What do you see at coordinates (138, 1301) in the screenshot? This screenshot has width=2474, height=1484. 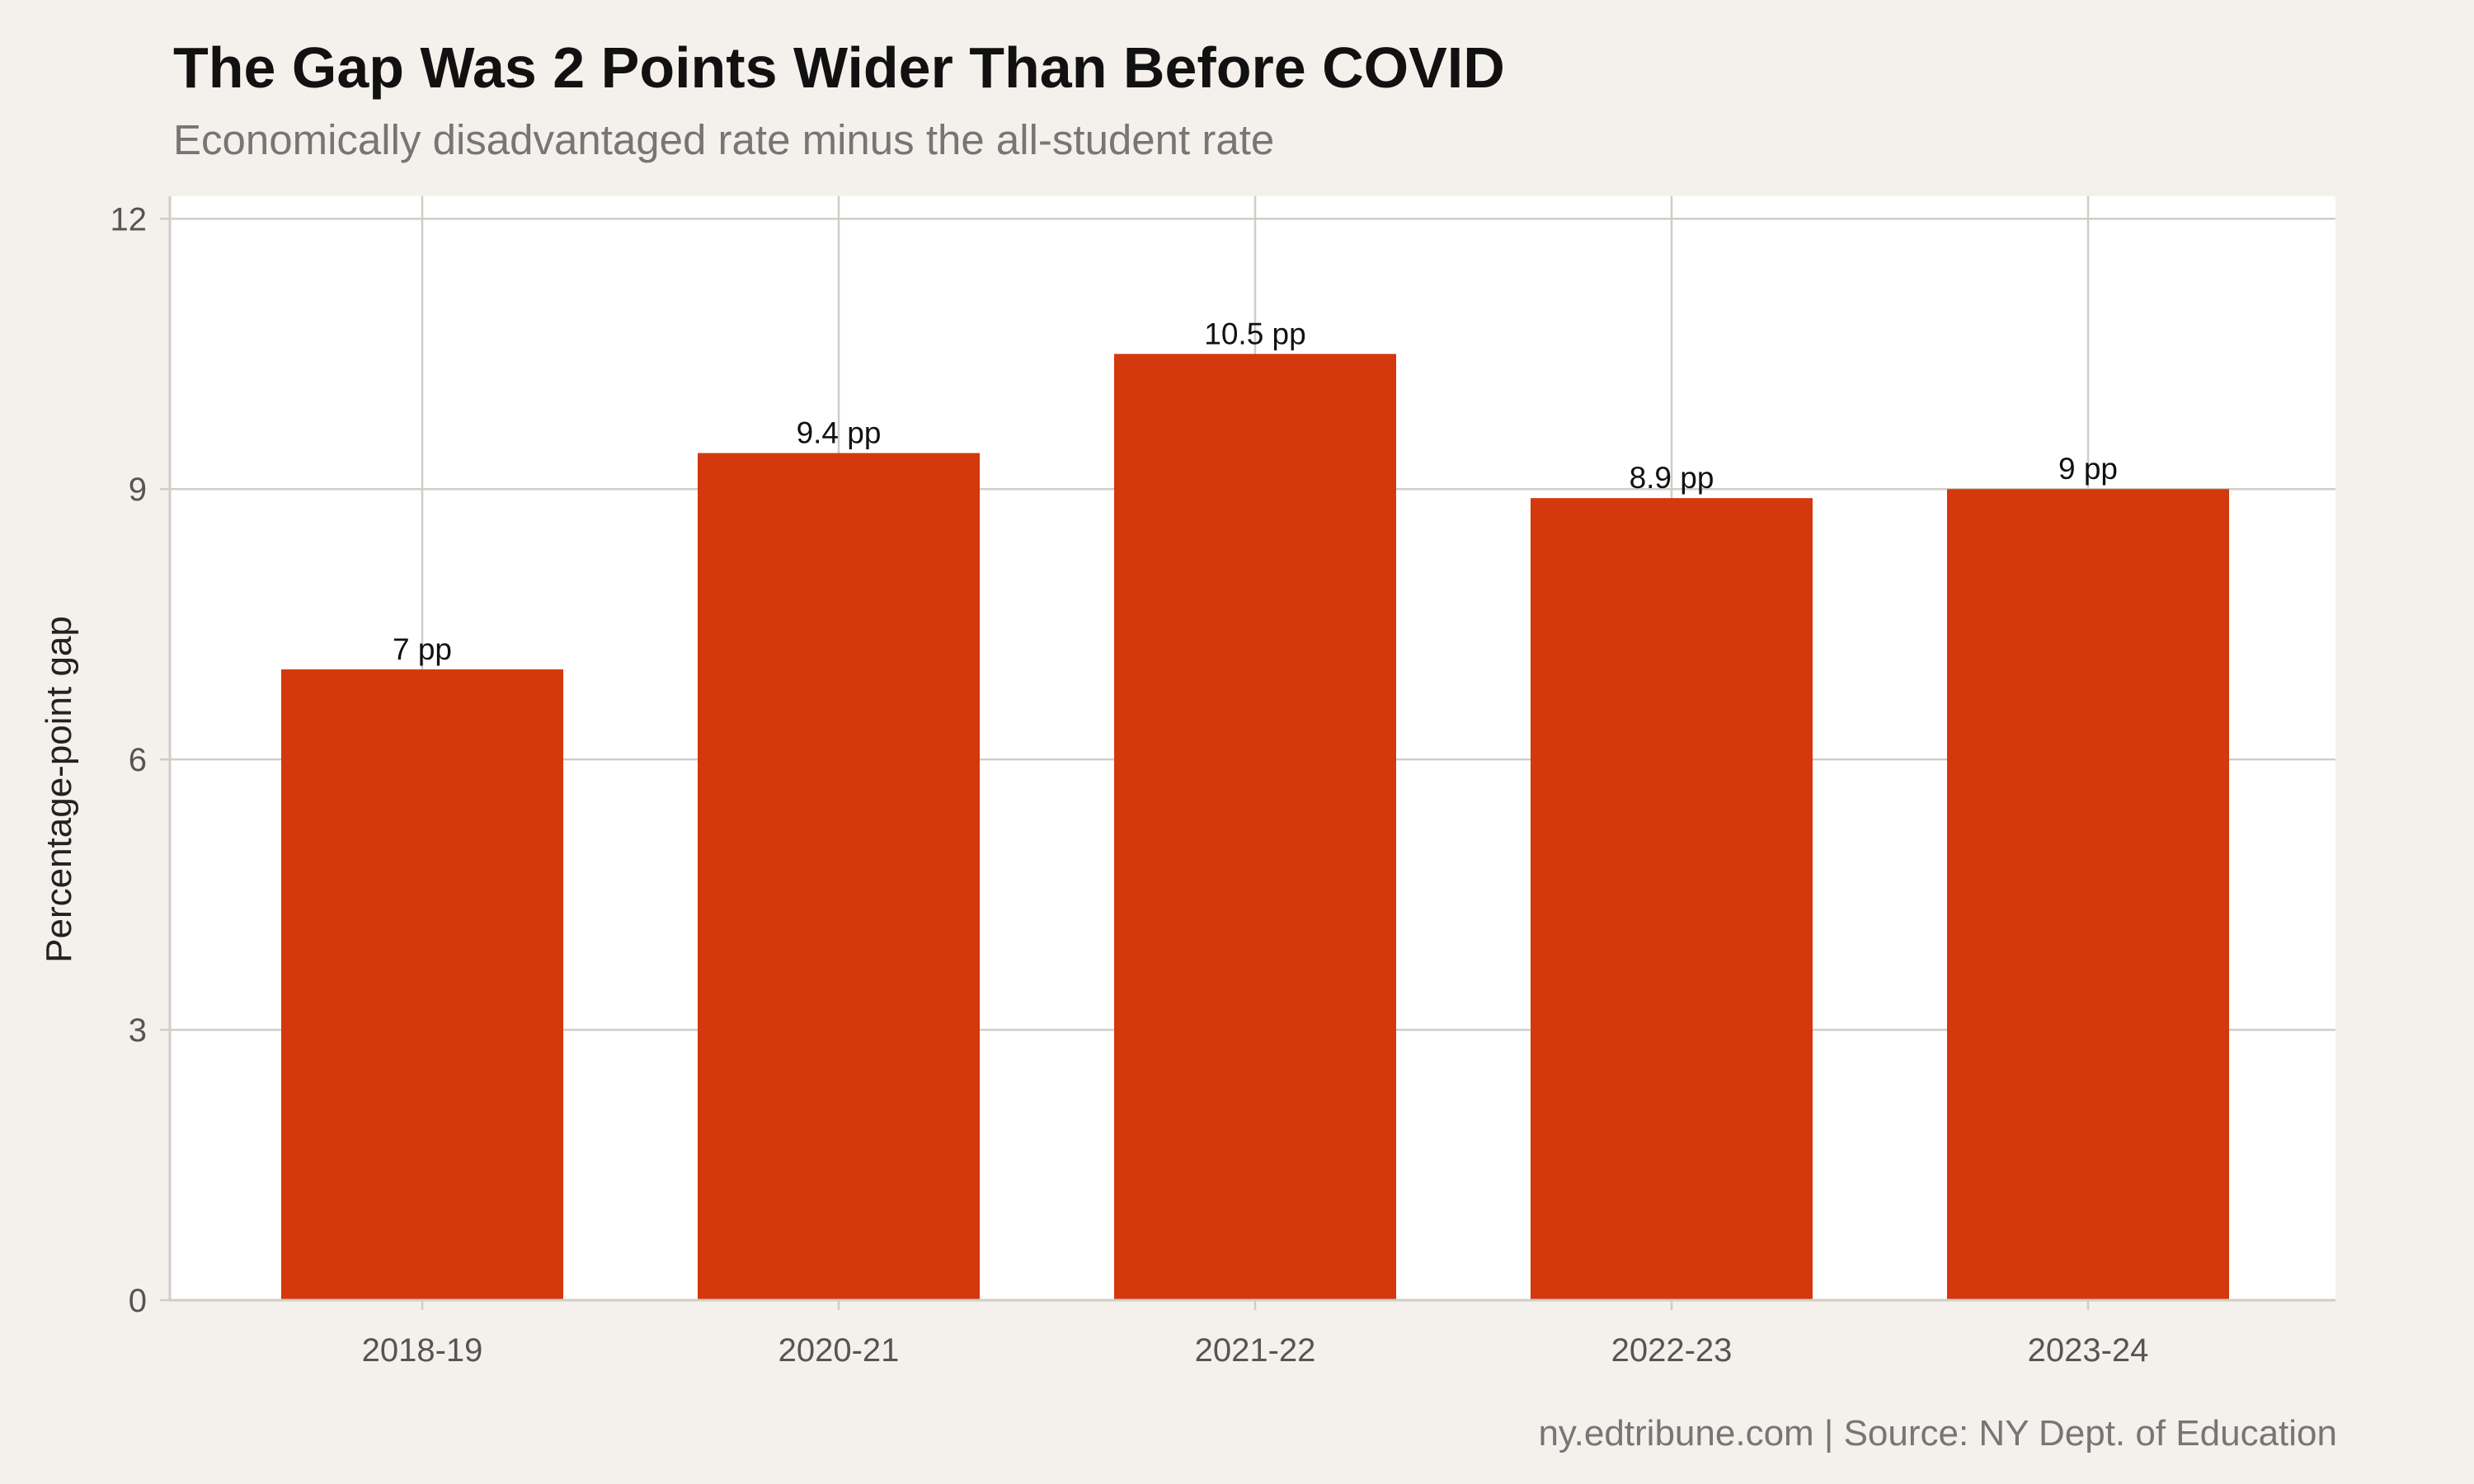 I see `y-tick-label: 0` at bounding box center [138, 1301].